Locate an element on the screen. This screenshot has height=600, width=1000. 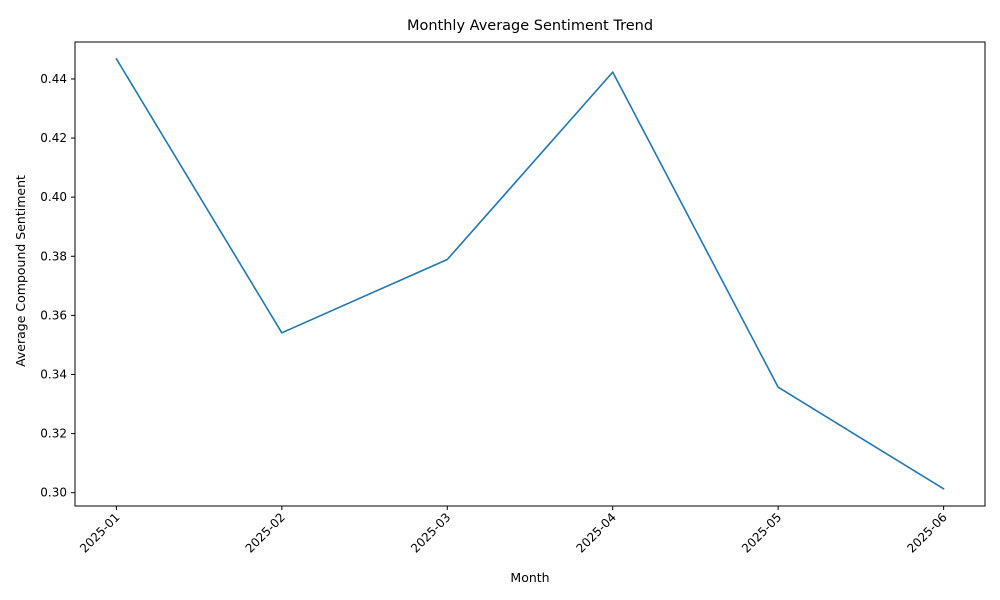
x-tick-label: 2025-01 is located at coordinates (99, 532).